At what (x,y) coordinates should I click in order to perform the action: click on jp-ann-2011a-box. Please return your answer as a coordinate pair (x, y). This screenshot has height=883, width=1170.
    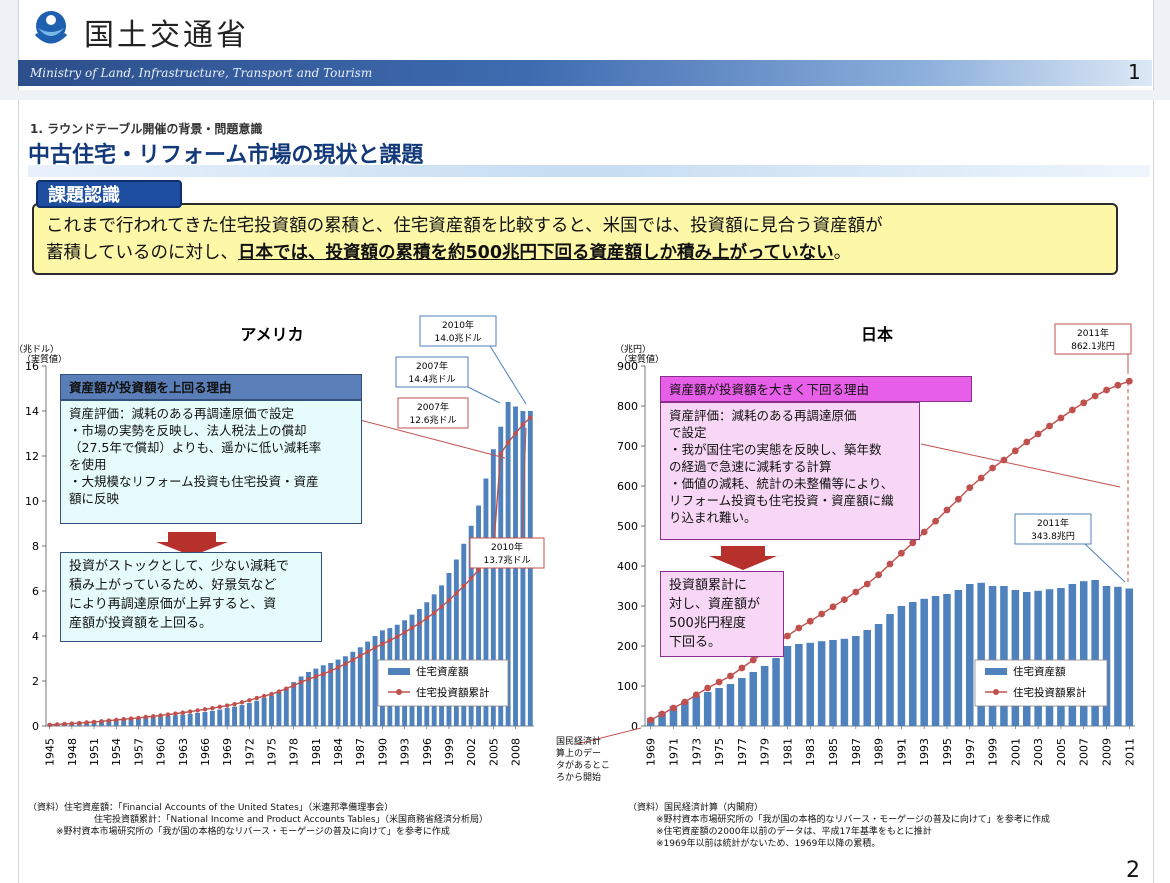
    Looking at the image, I should click on (1093, 339).